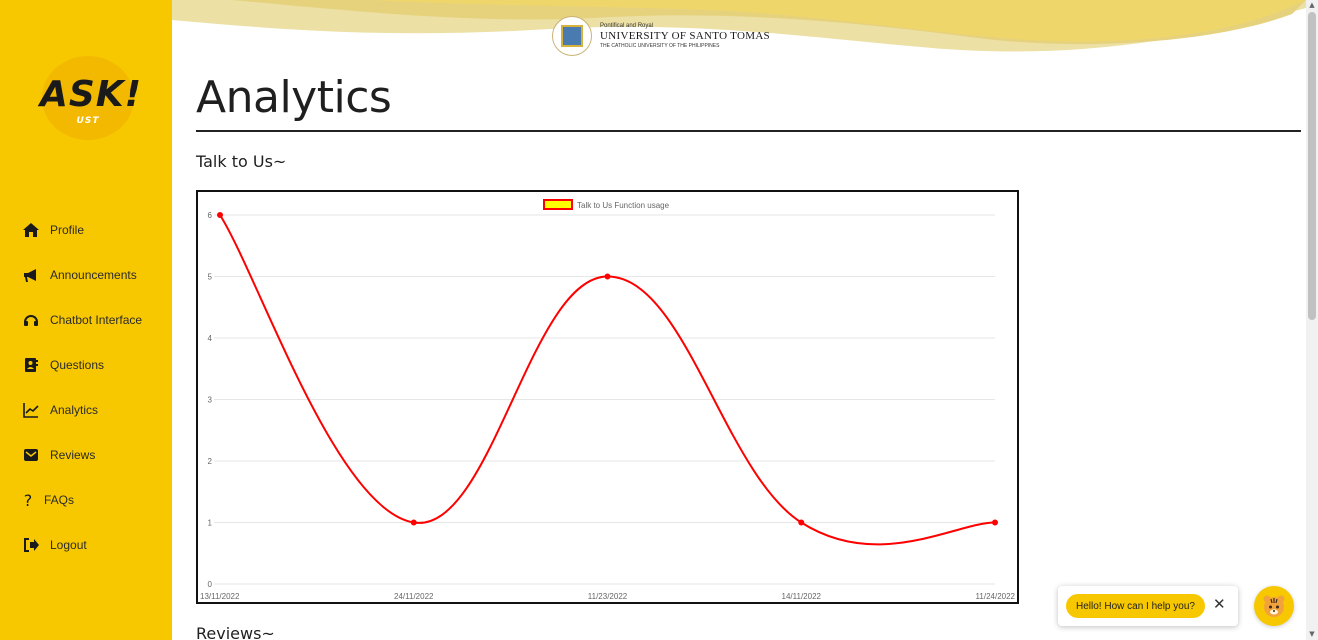 The image size is (1318, 640). What do you see at coordinates (210, 461) in the screenshot?
I see `y-tick-label: 2` at bounding box center [210, 461].